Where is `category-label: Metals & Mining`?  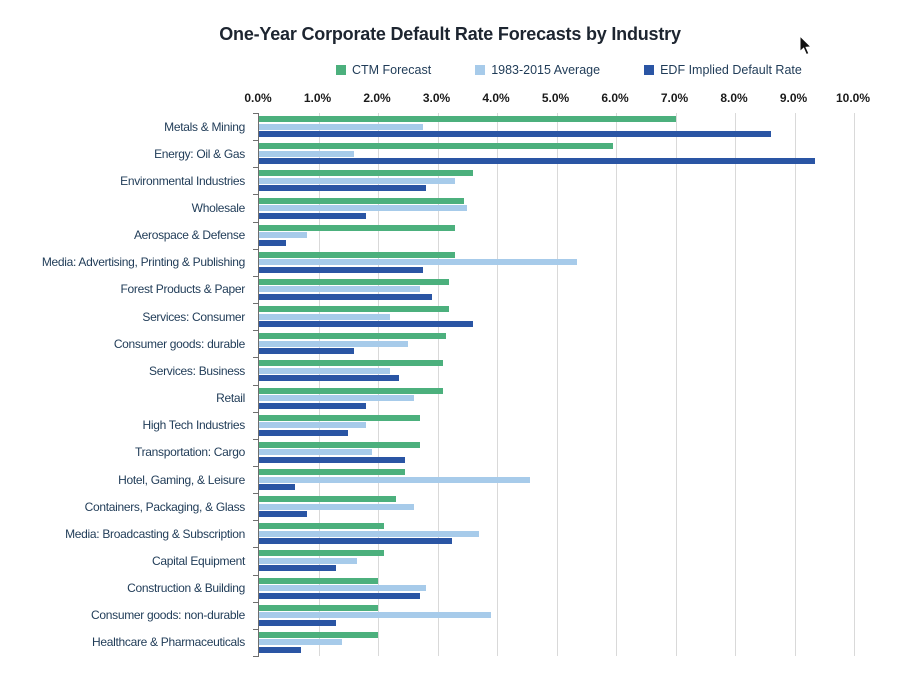
category-label: Metals & Mining is located at coordinates (204, 126).